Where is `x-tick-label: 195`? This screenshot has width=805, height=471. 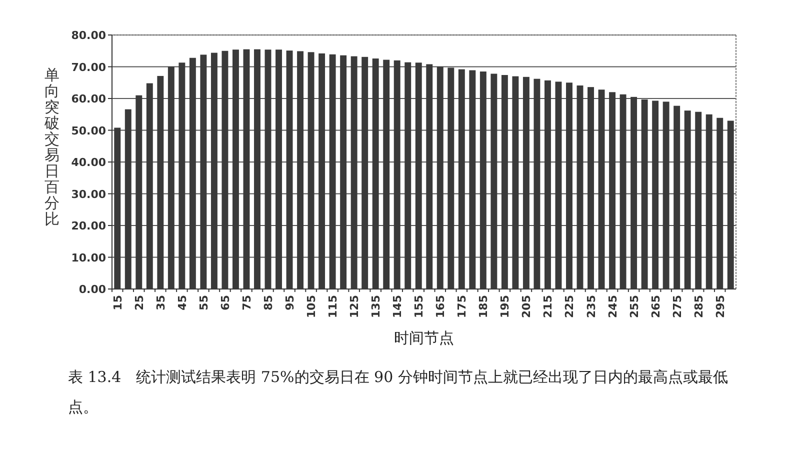 x-tick-label: 195 is located at coordinates (505, 306).